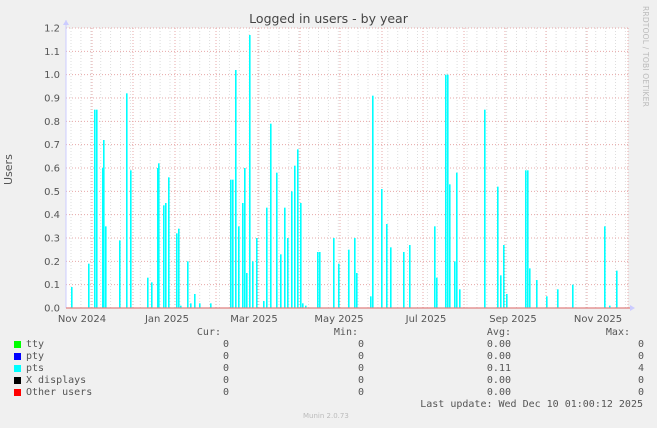 The image size is (657, 428). I want to click on y-tick-label: 0.8, so click(52, 122).